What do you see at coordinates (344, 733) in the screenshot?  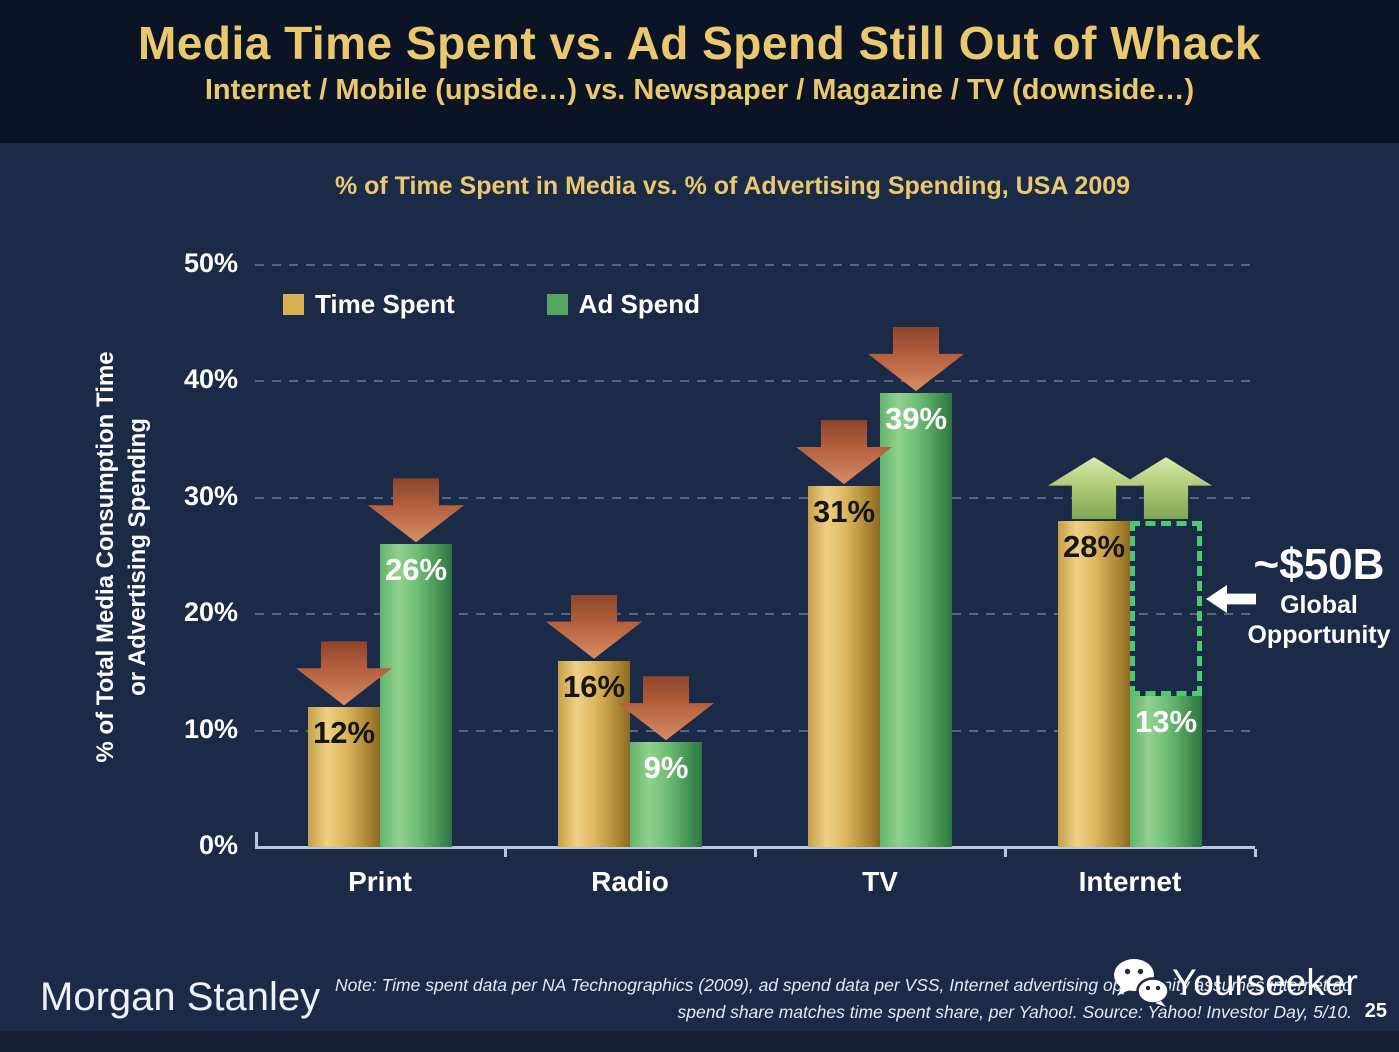 I see `bar-value-label-time-spent-print: 12%` at bounding box center [344, 733].